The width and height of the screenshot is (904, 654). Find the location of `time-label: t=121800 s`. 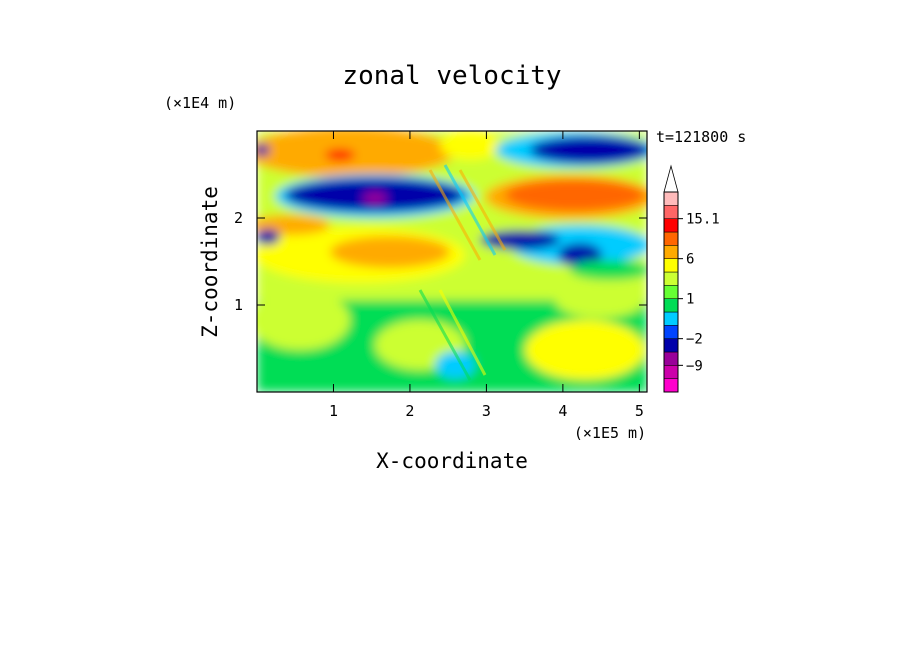

time-label: t=121800 s is located at coordinates (701, 137).